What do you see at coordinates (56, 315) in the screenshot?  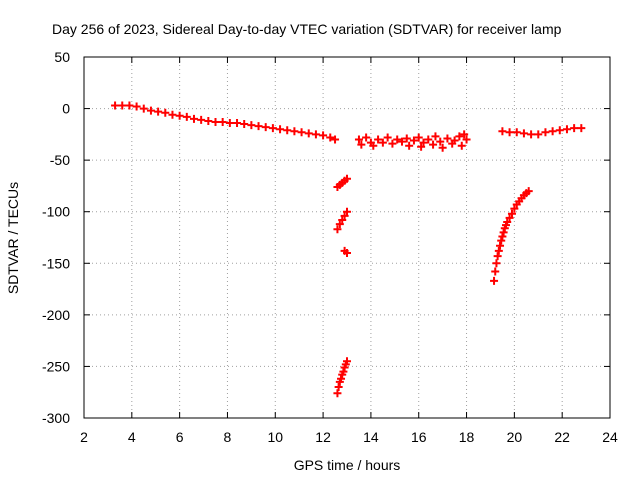 I see `y-tick-label: -200` at bounding box center [56, 315].